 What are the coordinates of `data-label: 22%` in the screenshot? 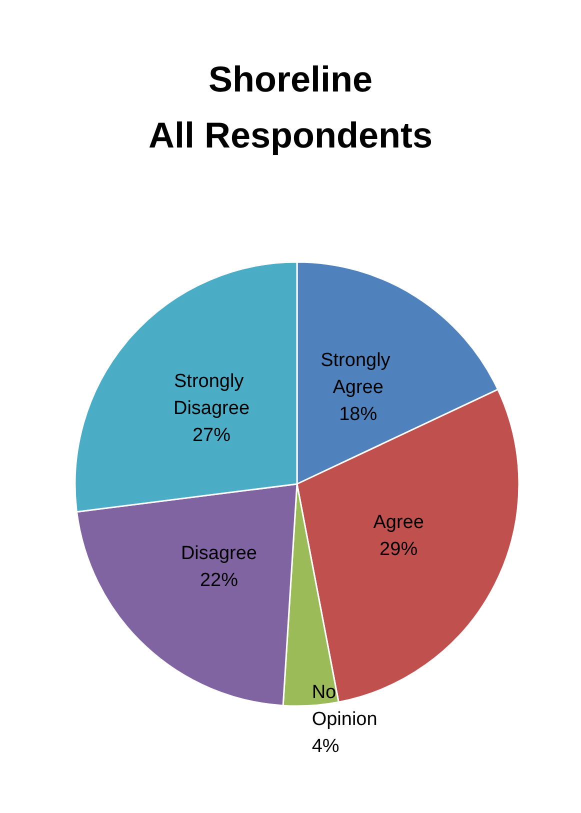 It's located at (219, 581).